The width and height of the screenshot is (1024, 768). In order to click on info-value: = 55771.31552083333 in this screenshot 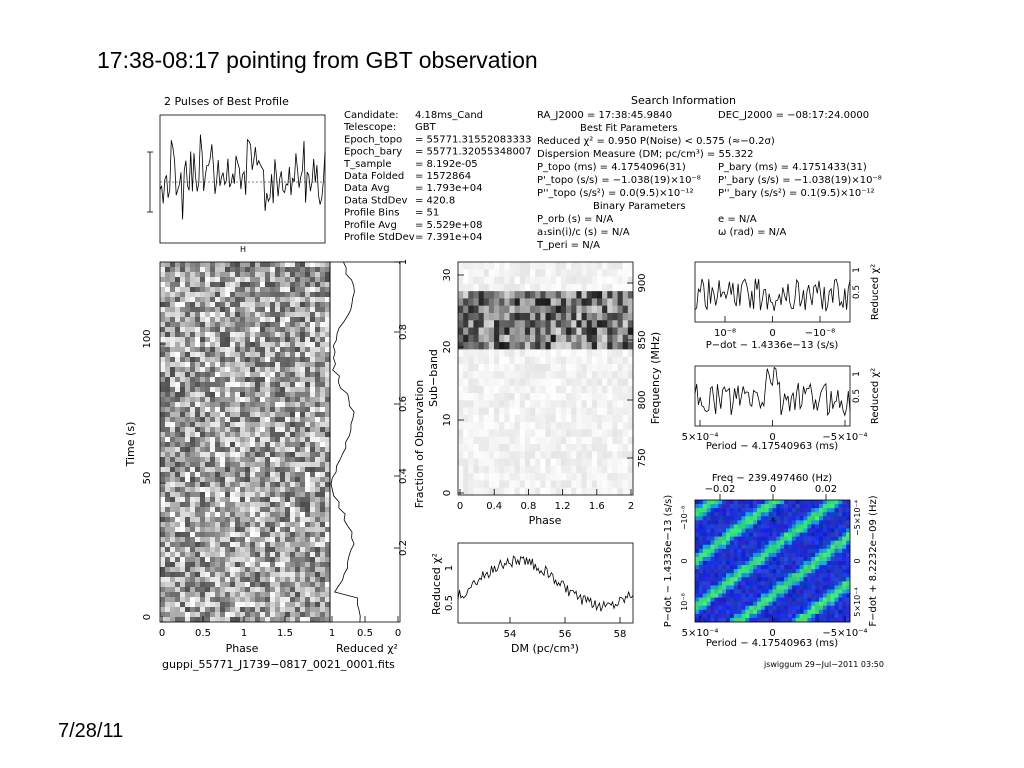, I will do `click(473, 139)`.